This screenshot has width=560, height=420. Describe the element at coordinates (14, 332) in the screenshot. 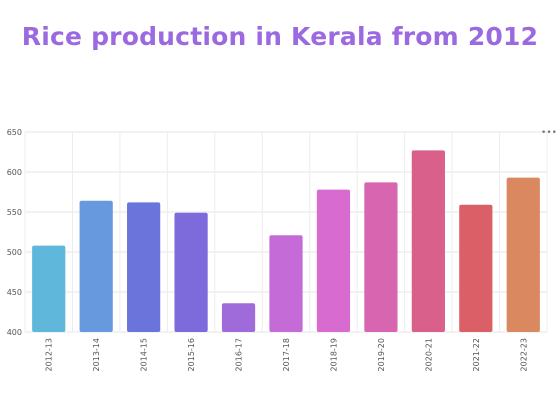

I see `y-tick-label: 400` at that location.